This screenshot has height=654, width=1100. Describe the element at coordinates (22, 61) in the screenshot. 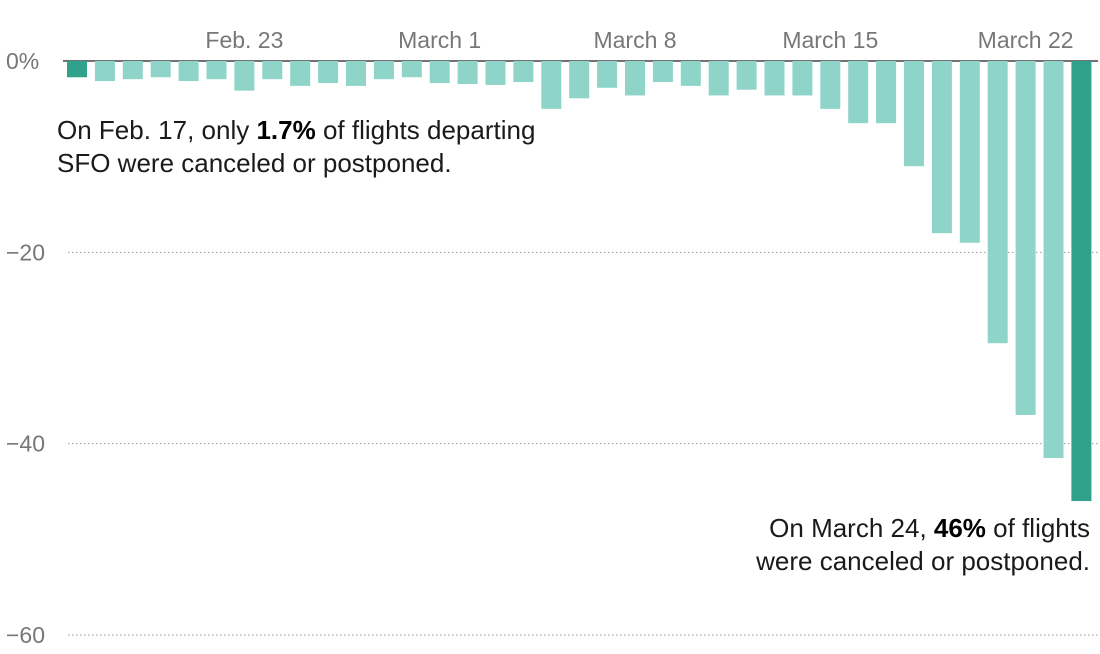

I see `y-tick-label: 0%` at that location.